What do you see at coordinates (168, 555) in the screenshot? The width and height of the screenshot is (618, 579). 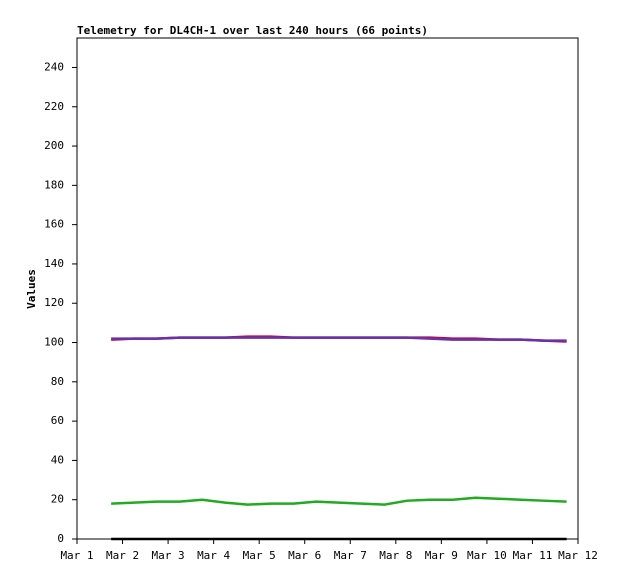 I see `x-tick-label: Mar 3` at bounding box center [168, 555].